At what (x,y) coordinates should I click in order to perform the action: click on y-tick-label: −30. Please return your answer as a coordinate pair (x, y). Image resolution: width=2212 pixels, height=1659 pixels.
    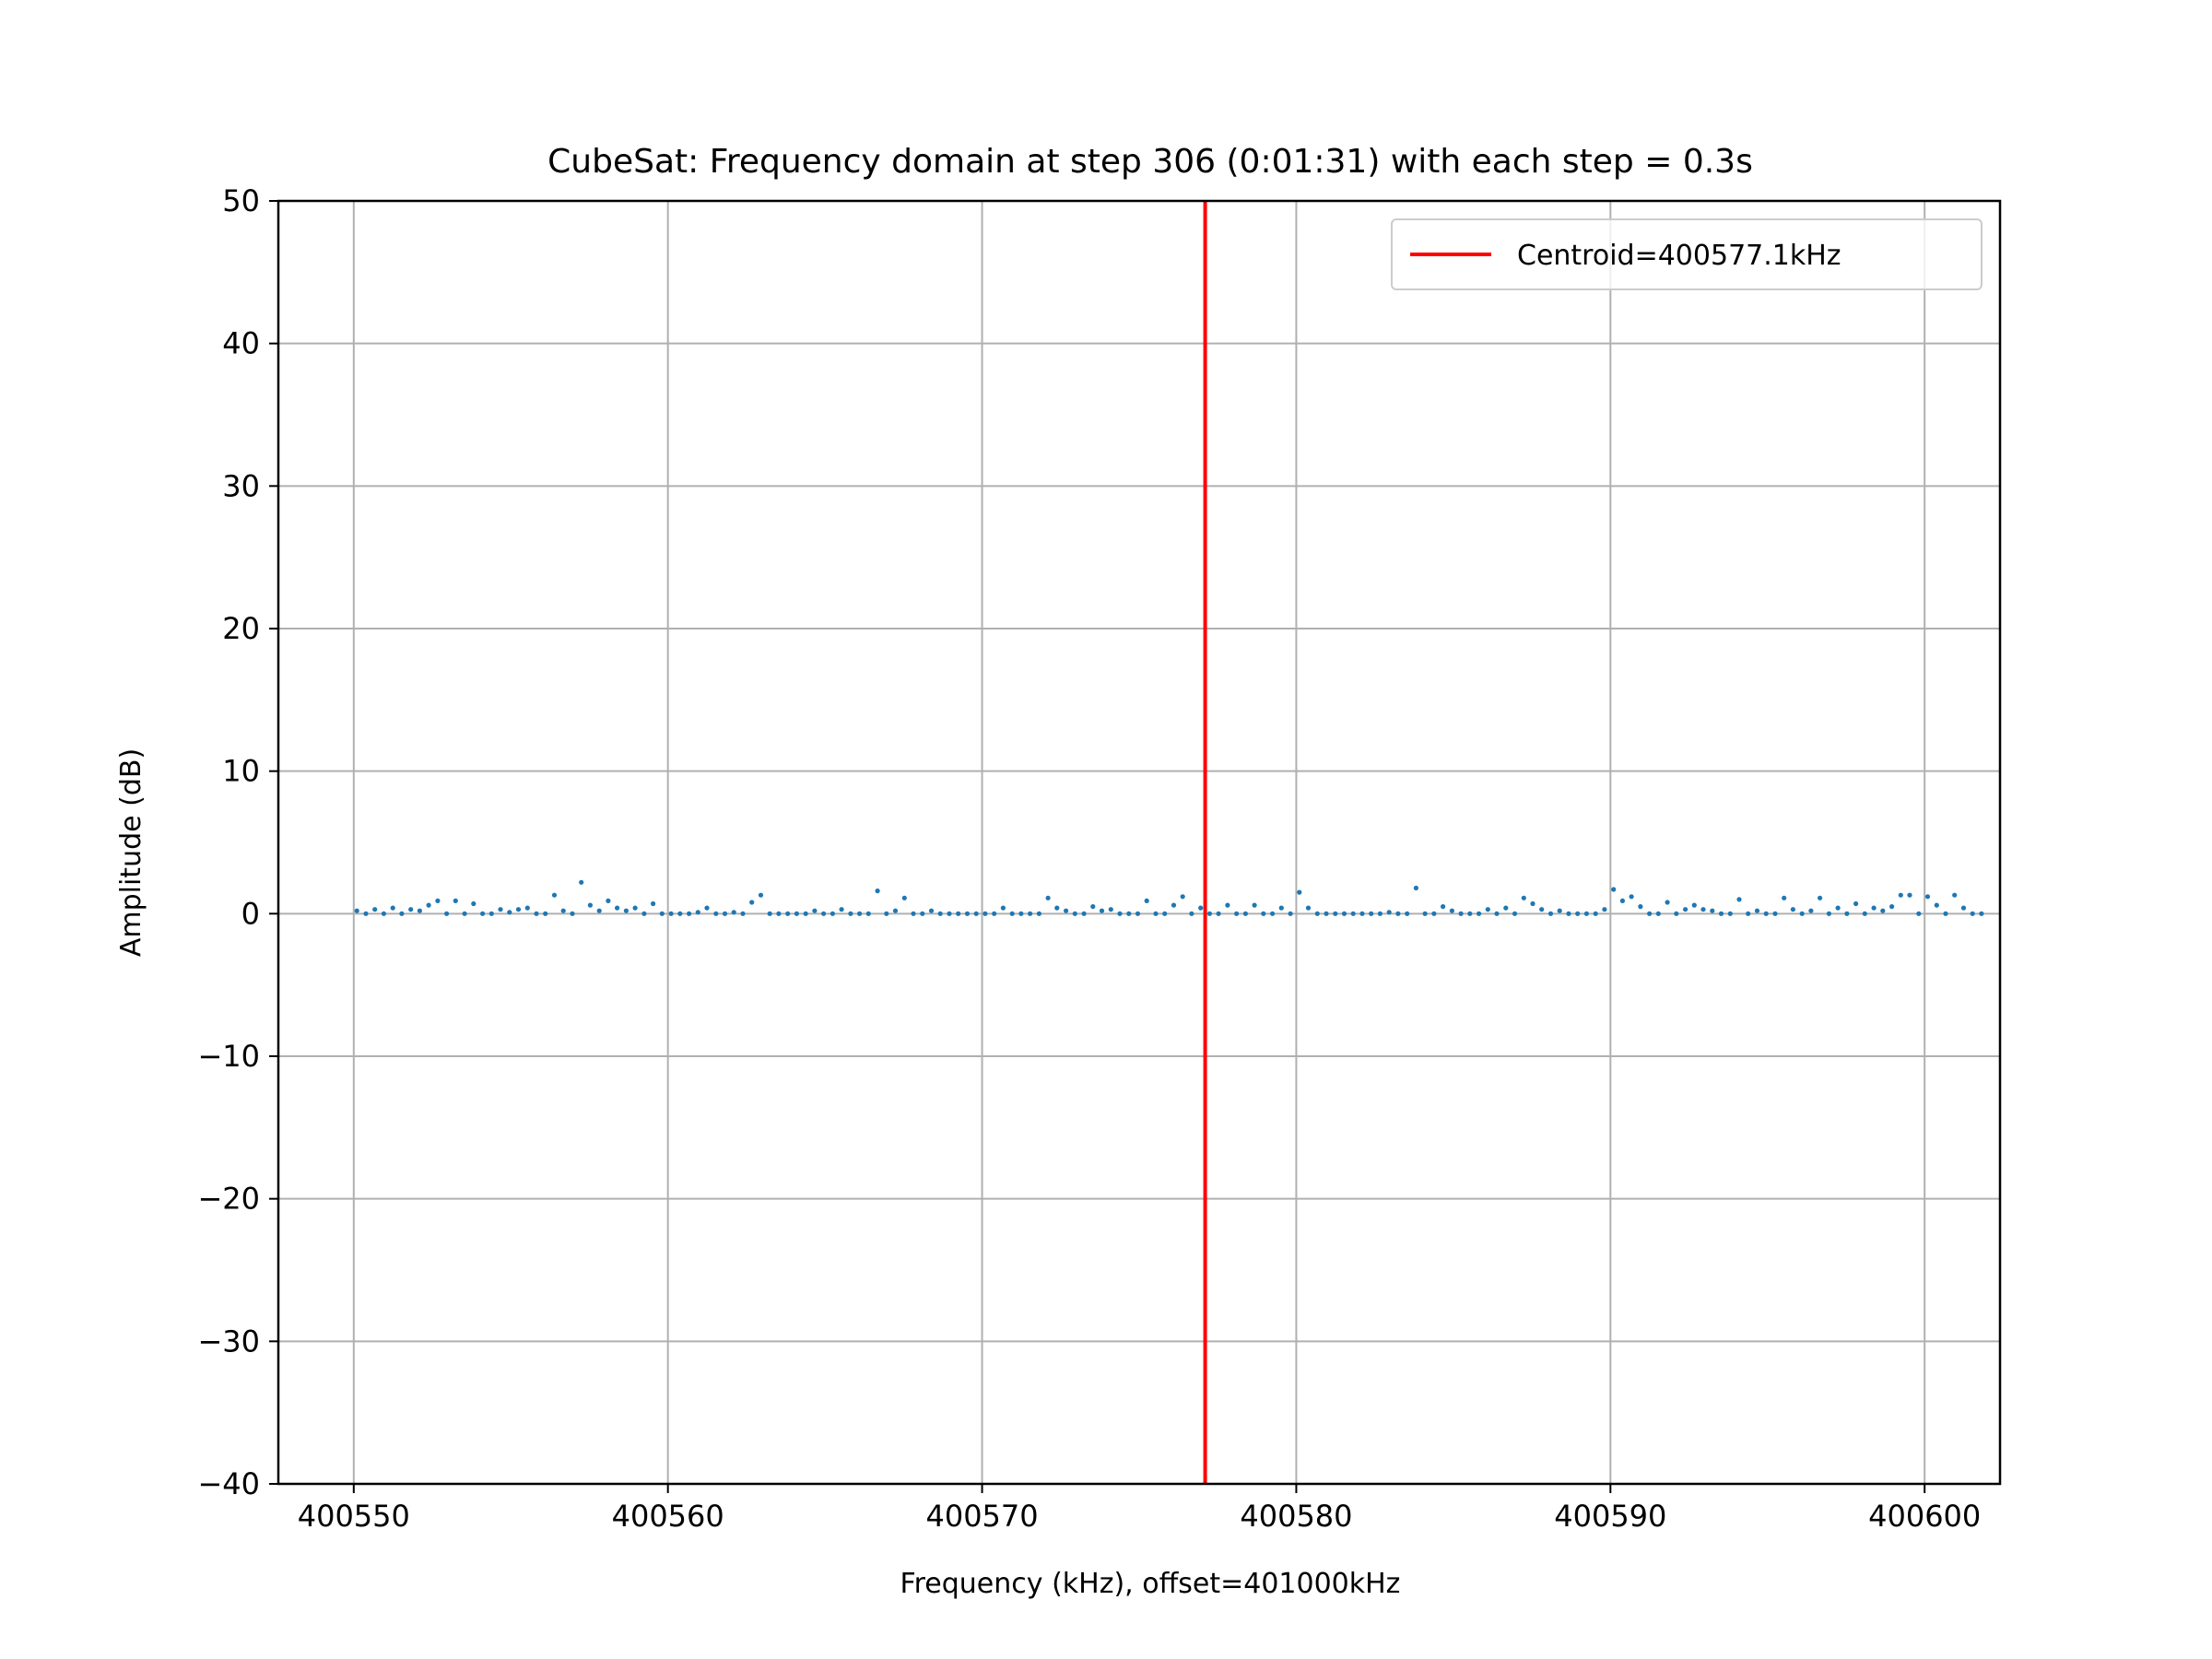
    Looking at the image, I should click on (228, 1341).